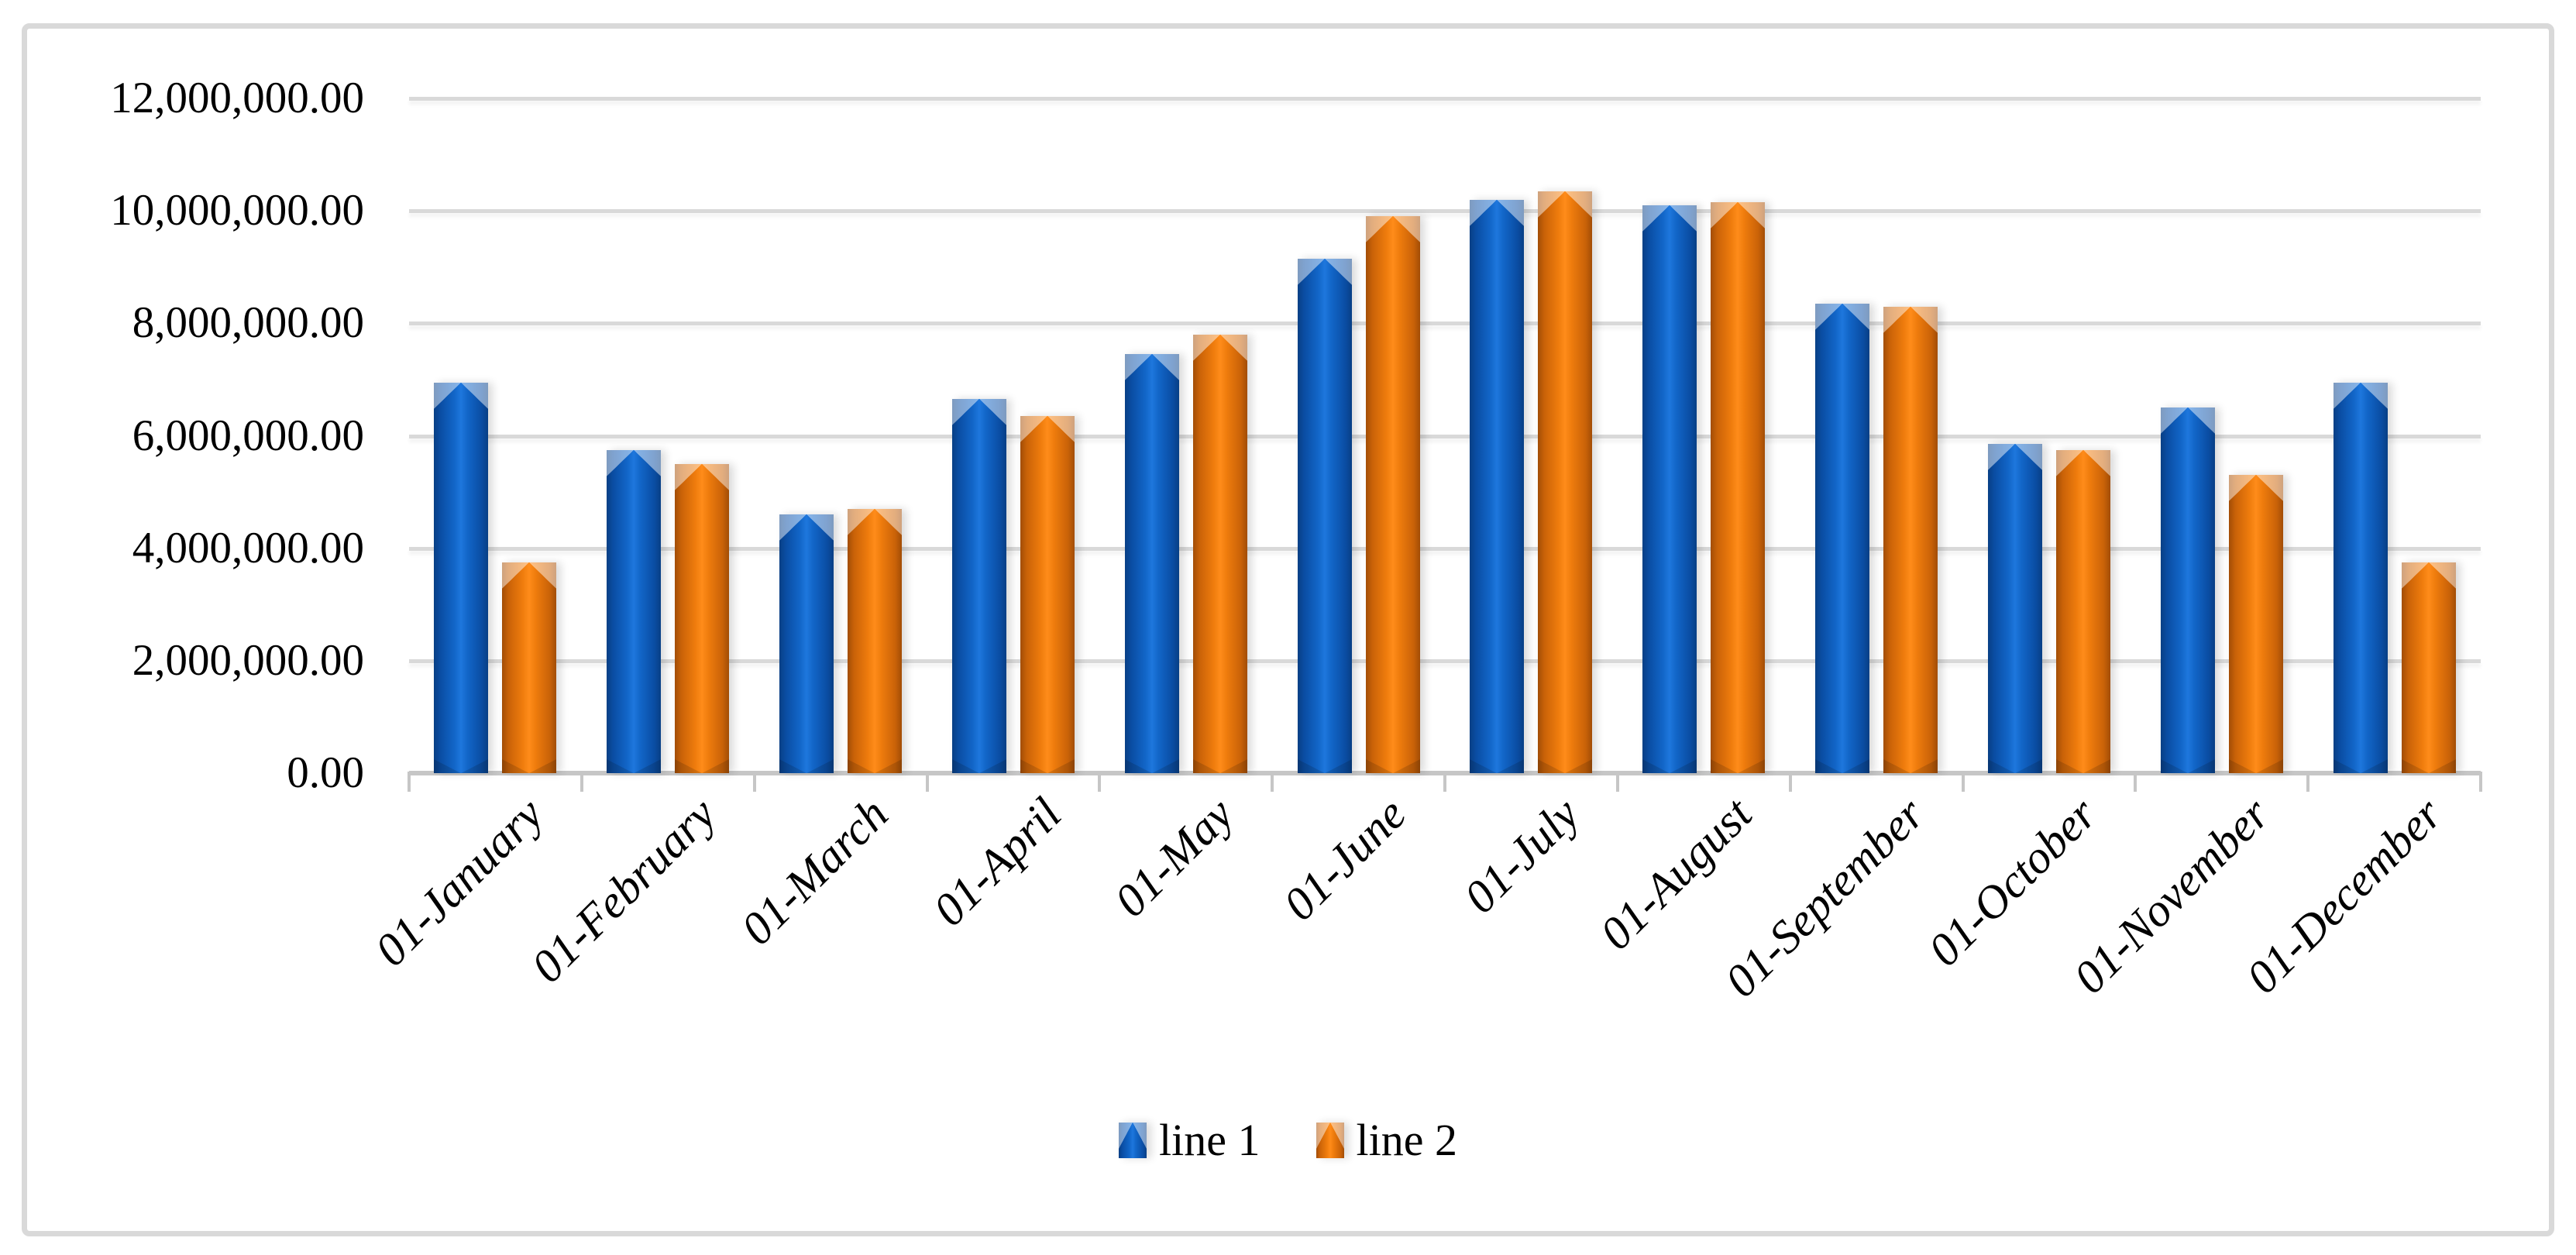 This screenshot has width=2576, height=1255. What do you see at coordinates (325, 772) in the screenshot?
I see `y-axis-tick-label: 0.00` at bounding box center [325, 772].